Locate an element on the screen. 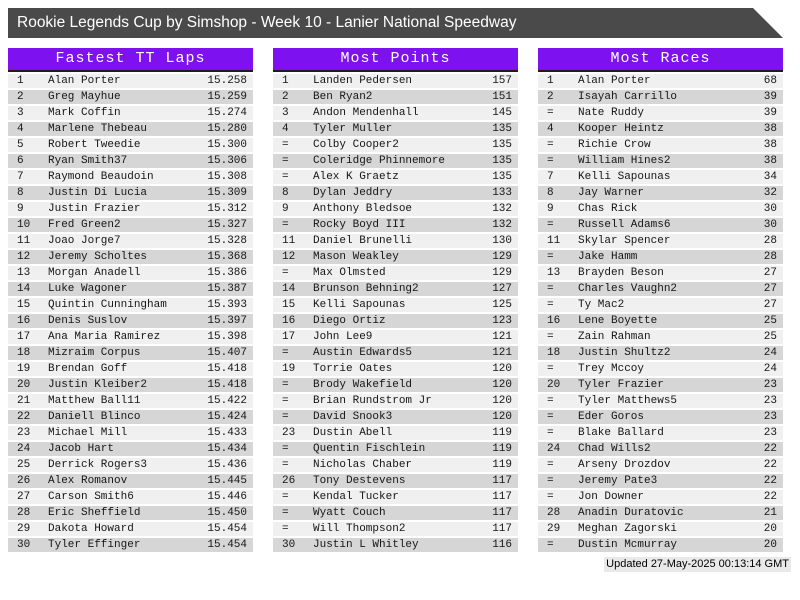  table-row: 20 Tyler Frazier 23 is located at coordinates (660, 385).